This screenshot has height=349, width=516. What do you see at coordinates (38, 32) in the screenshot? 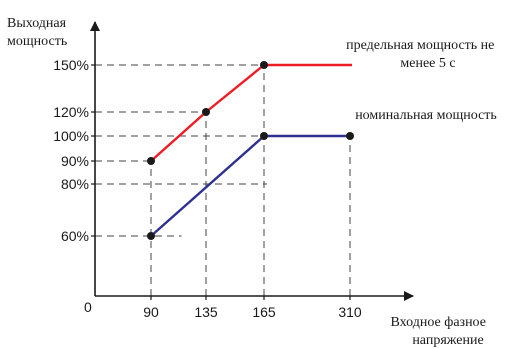
I see `y-axis-title: Выходная мощность` at bounding box center [38, 32].